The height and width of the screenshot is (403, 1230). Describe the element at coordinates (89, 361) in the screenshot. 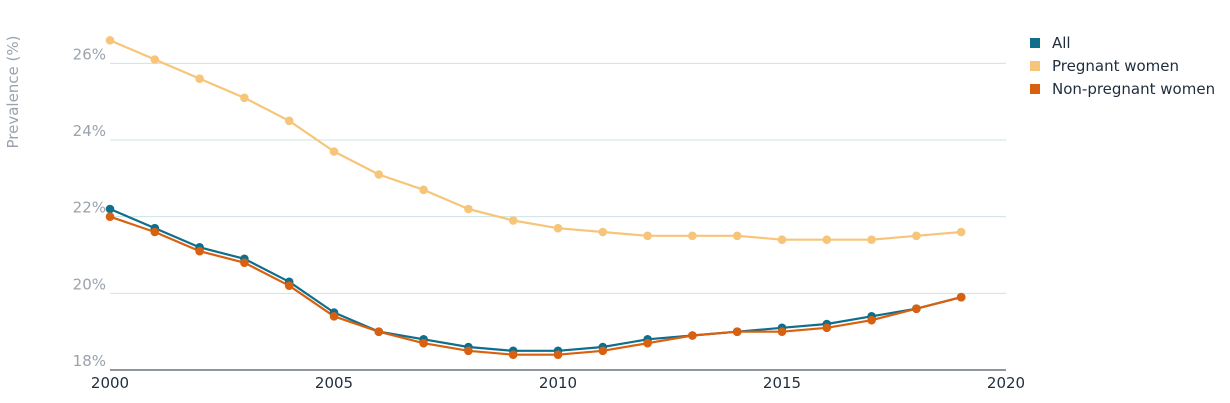

I see `y-tick-label: 18%` at that location.